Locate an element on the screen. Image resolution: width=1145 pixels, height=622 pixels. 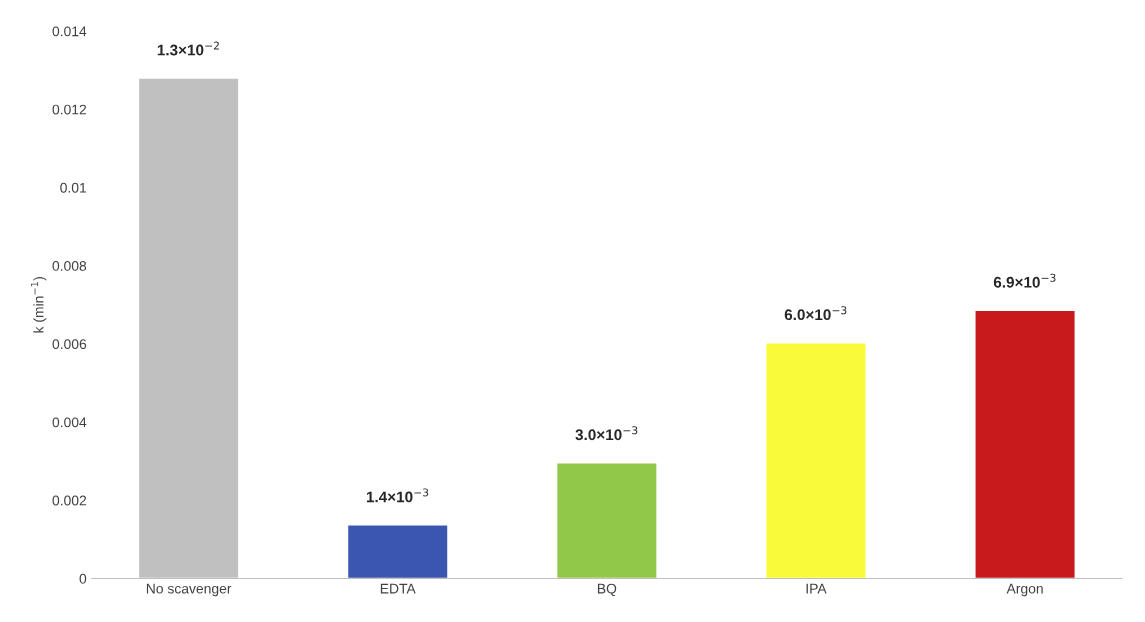
y-tick-label: 0.01 is located at coordinates (73, 187).